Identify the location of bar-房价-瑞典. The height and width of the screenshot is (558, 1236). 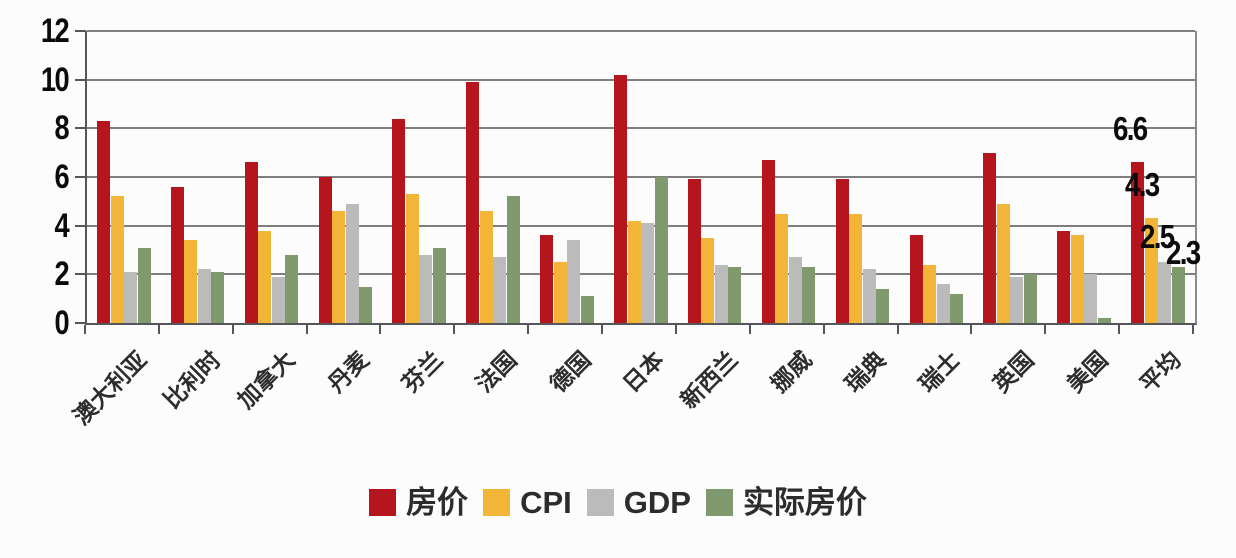
(842, 251).